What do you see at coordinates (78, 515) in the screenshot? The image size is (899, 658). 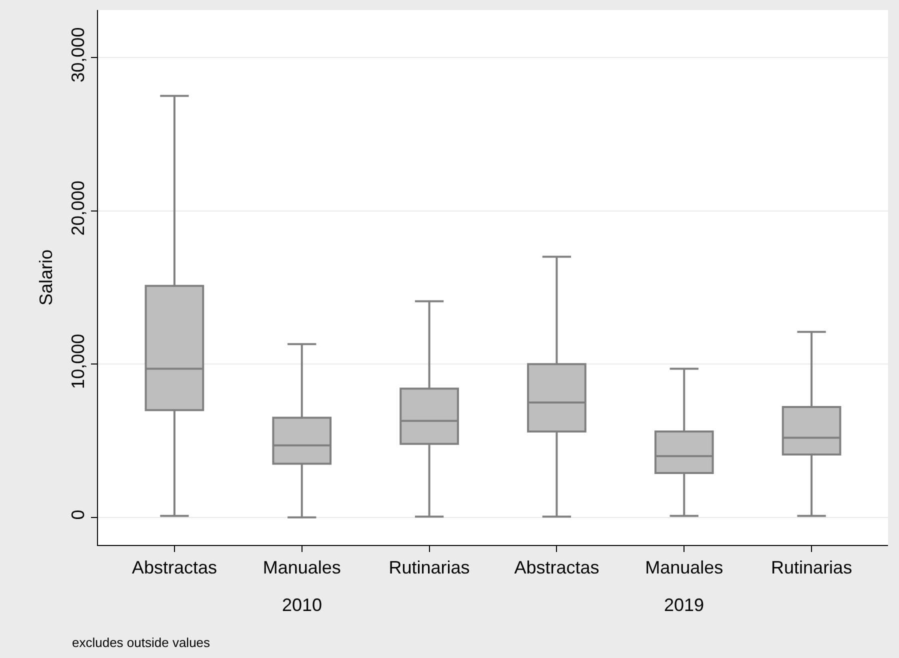 I see `y-tick-label: 0` at bounding box center [78, 515].